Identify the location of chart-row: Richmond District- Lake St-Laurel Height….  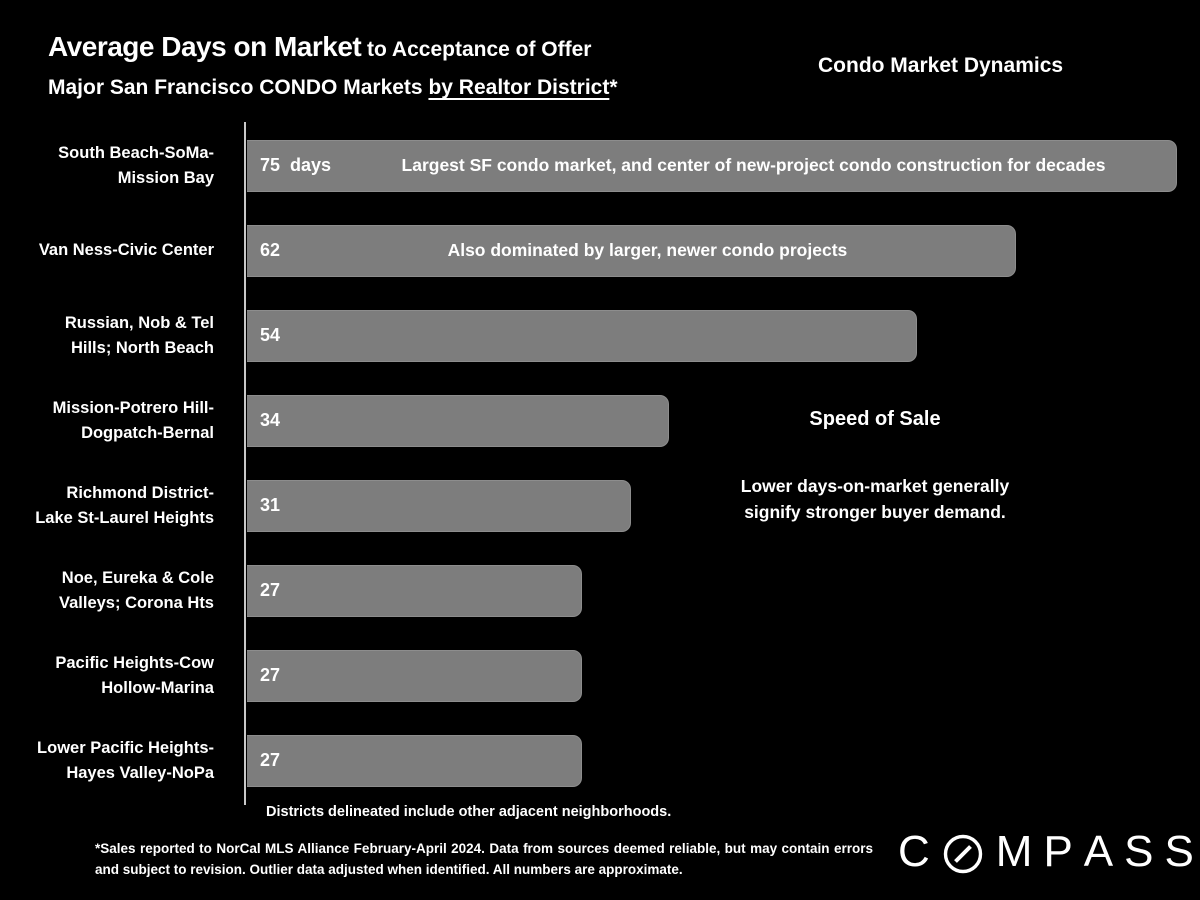
(600, 505).